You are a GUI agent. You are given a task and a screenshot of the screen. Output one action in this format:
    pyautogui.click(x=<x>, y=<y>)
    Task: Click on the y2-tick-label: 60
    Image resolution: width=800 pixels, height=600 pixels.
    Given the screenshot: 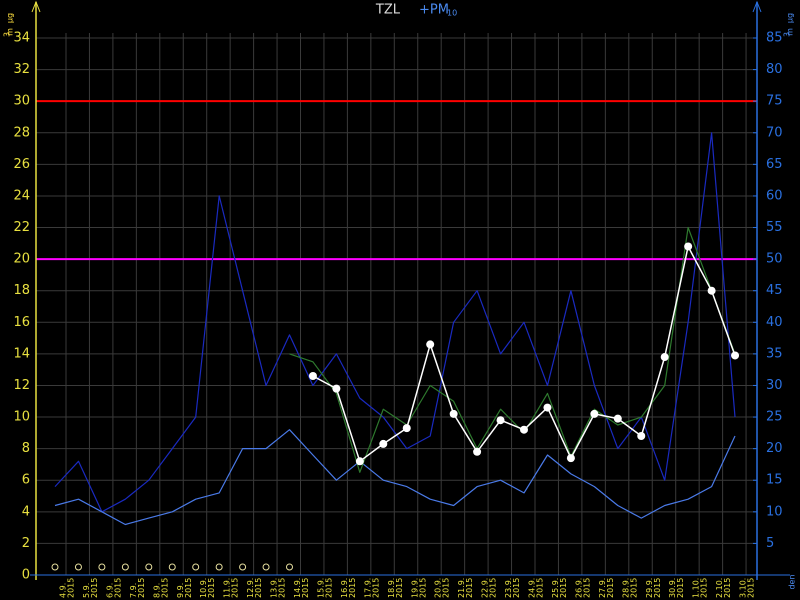 What is the action you would take?
    pyautogui.click(x=774, y=195)
    